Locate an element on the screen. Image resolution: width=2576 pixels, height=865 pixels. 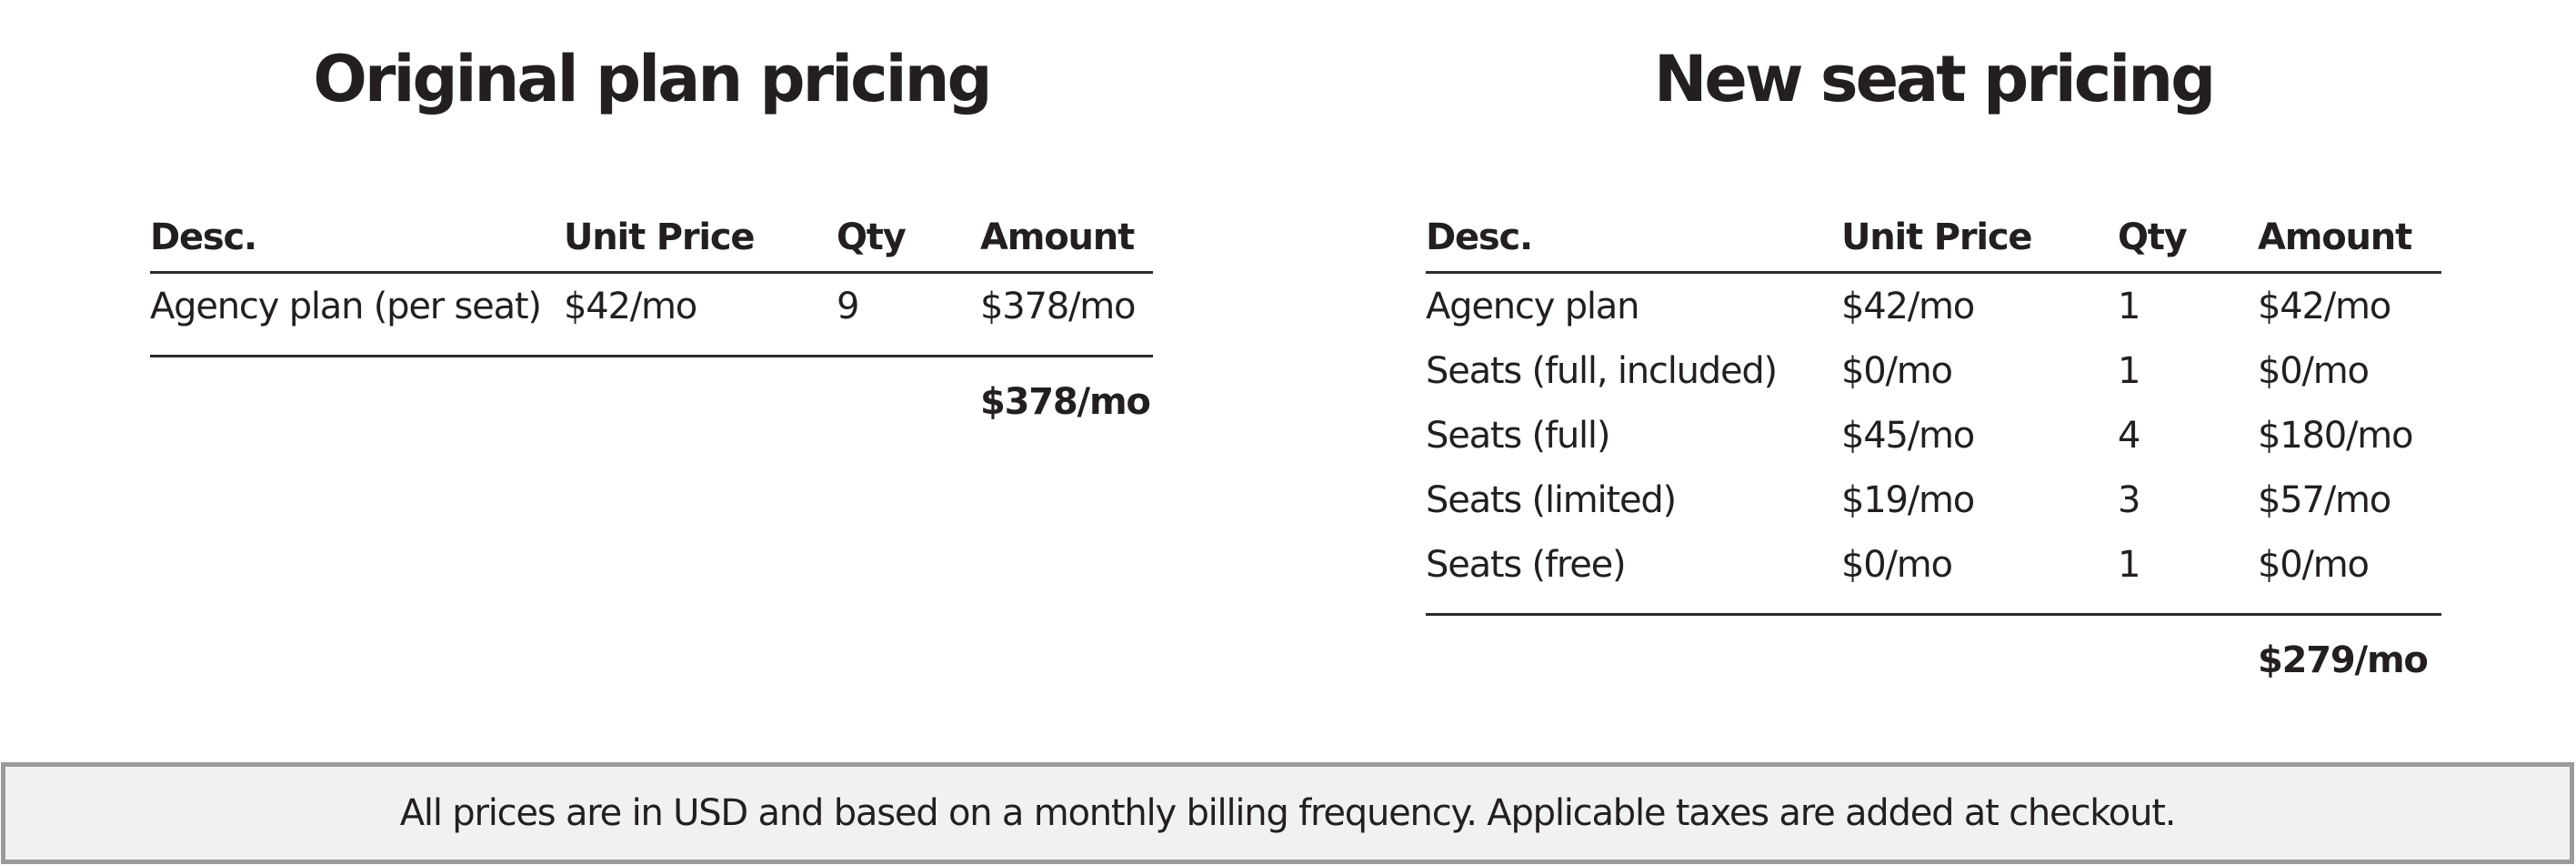
cell-desc: Seats (full) is located at coordinates (1518, 435).